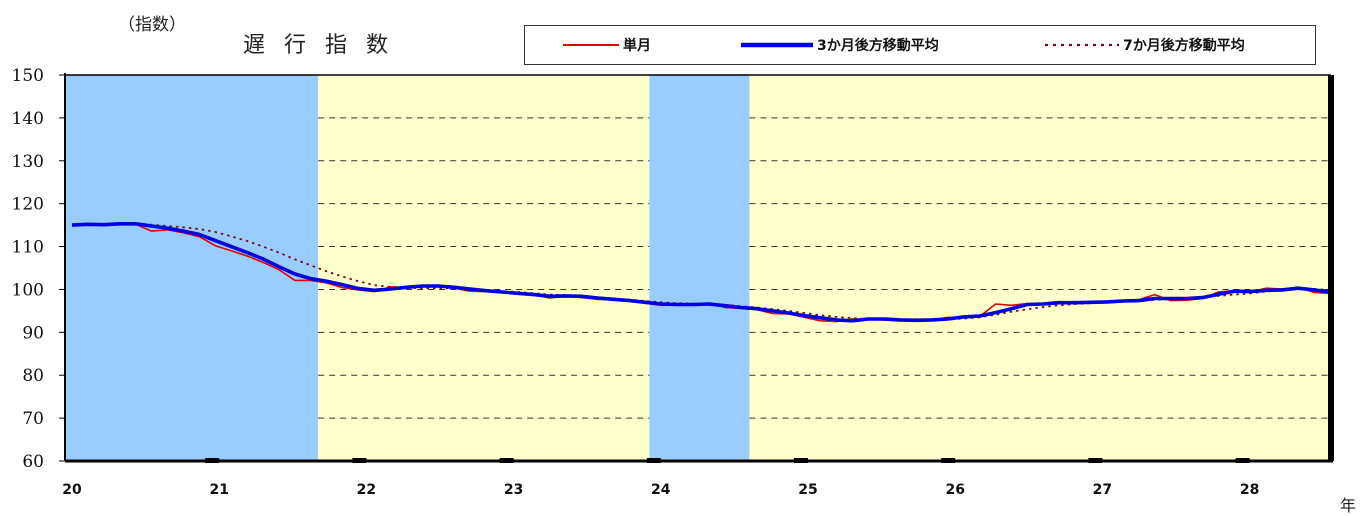  Describe the element at coordinates (28, 119) in the screenshot. I see `y-tick-label-140: 140` at that location.